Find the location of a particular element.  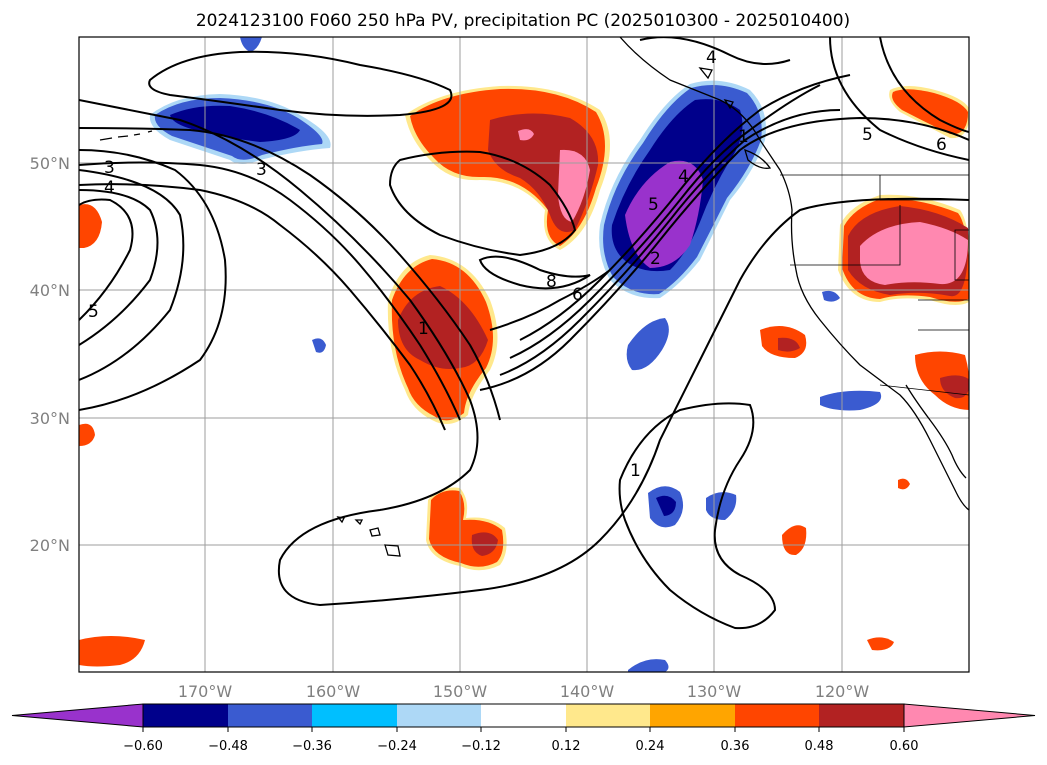

colorbar-tick-label: −0.36 is located at coordinates (312, 746).